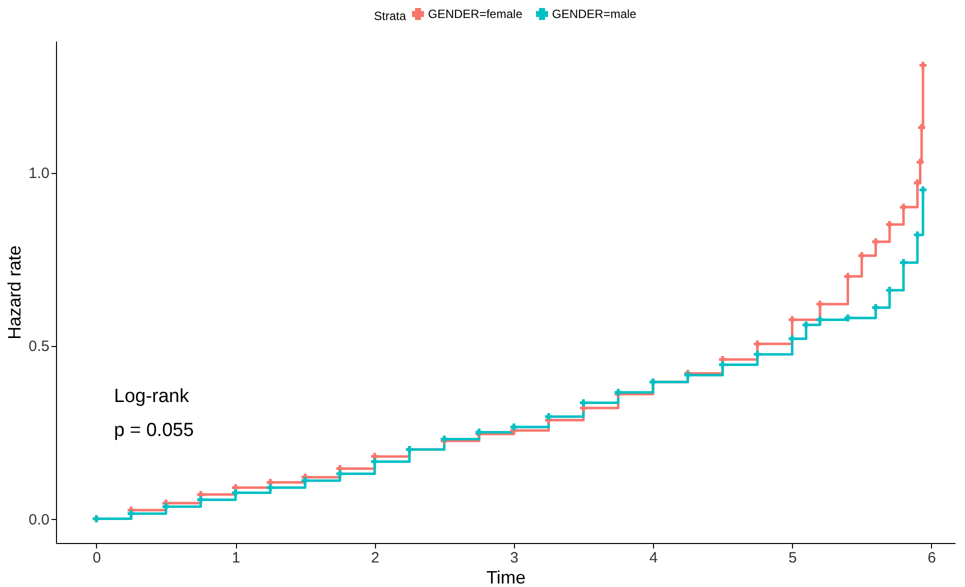 The image size is (965, 587). Describe the element at coordinates (97, 558) in the screenshot. I see `x-tick-label: 0` at that location.